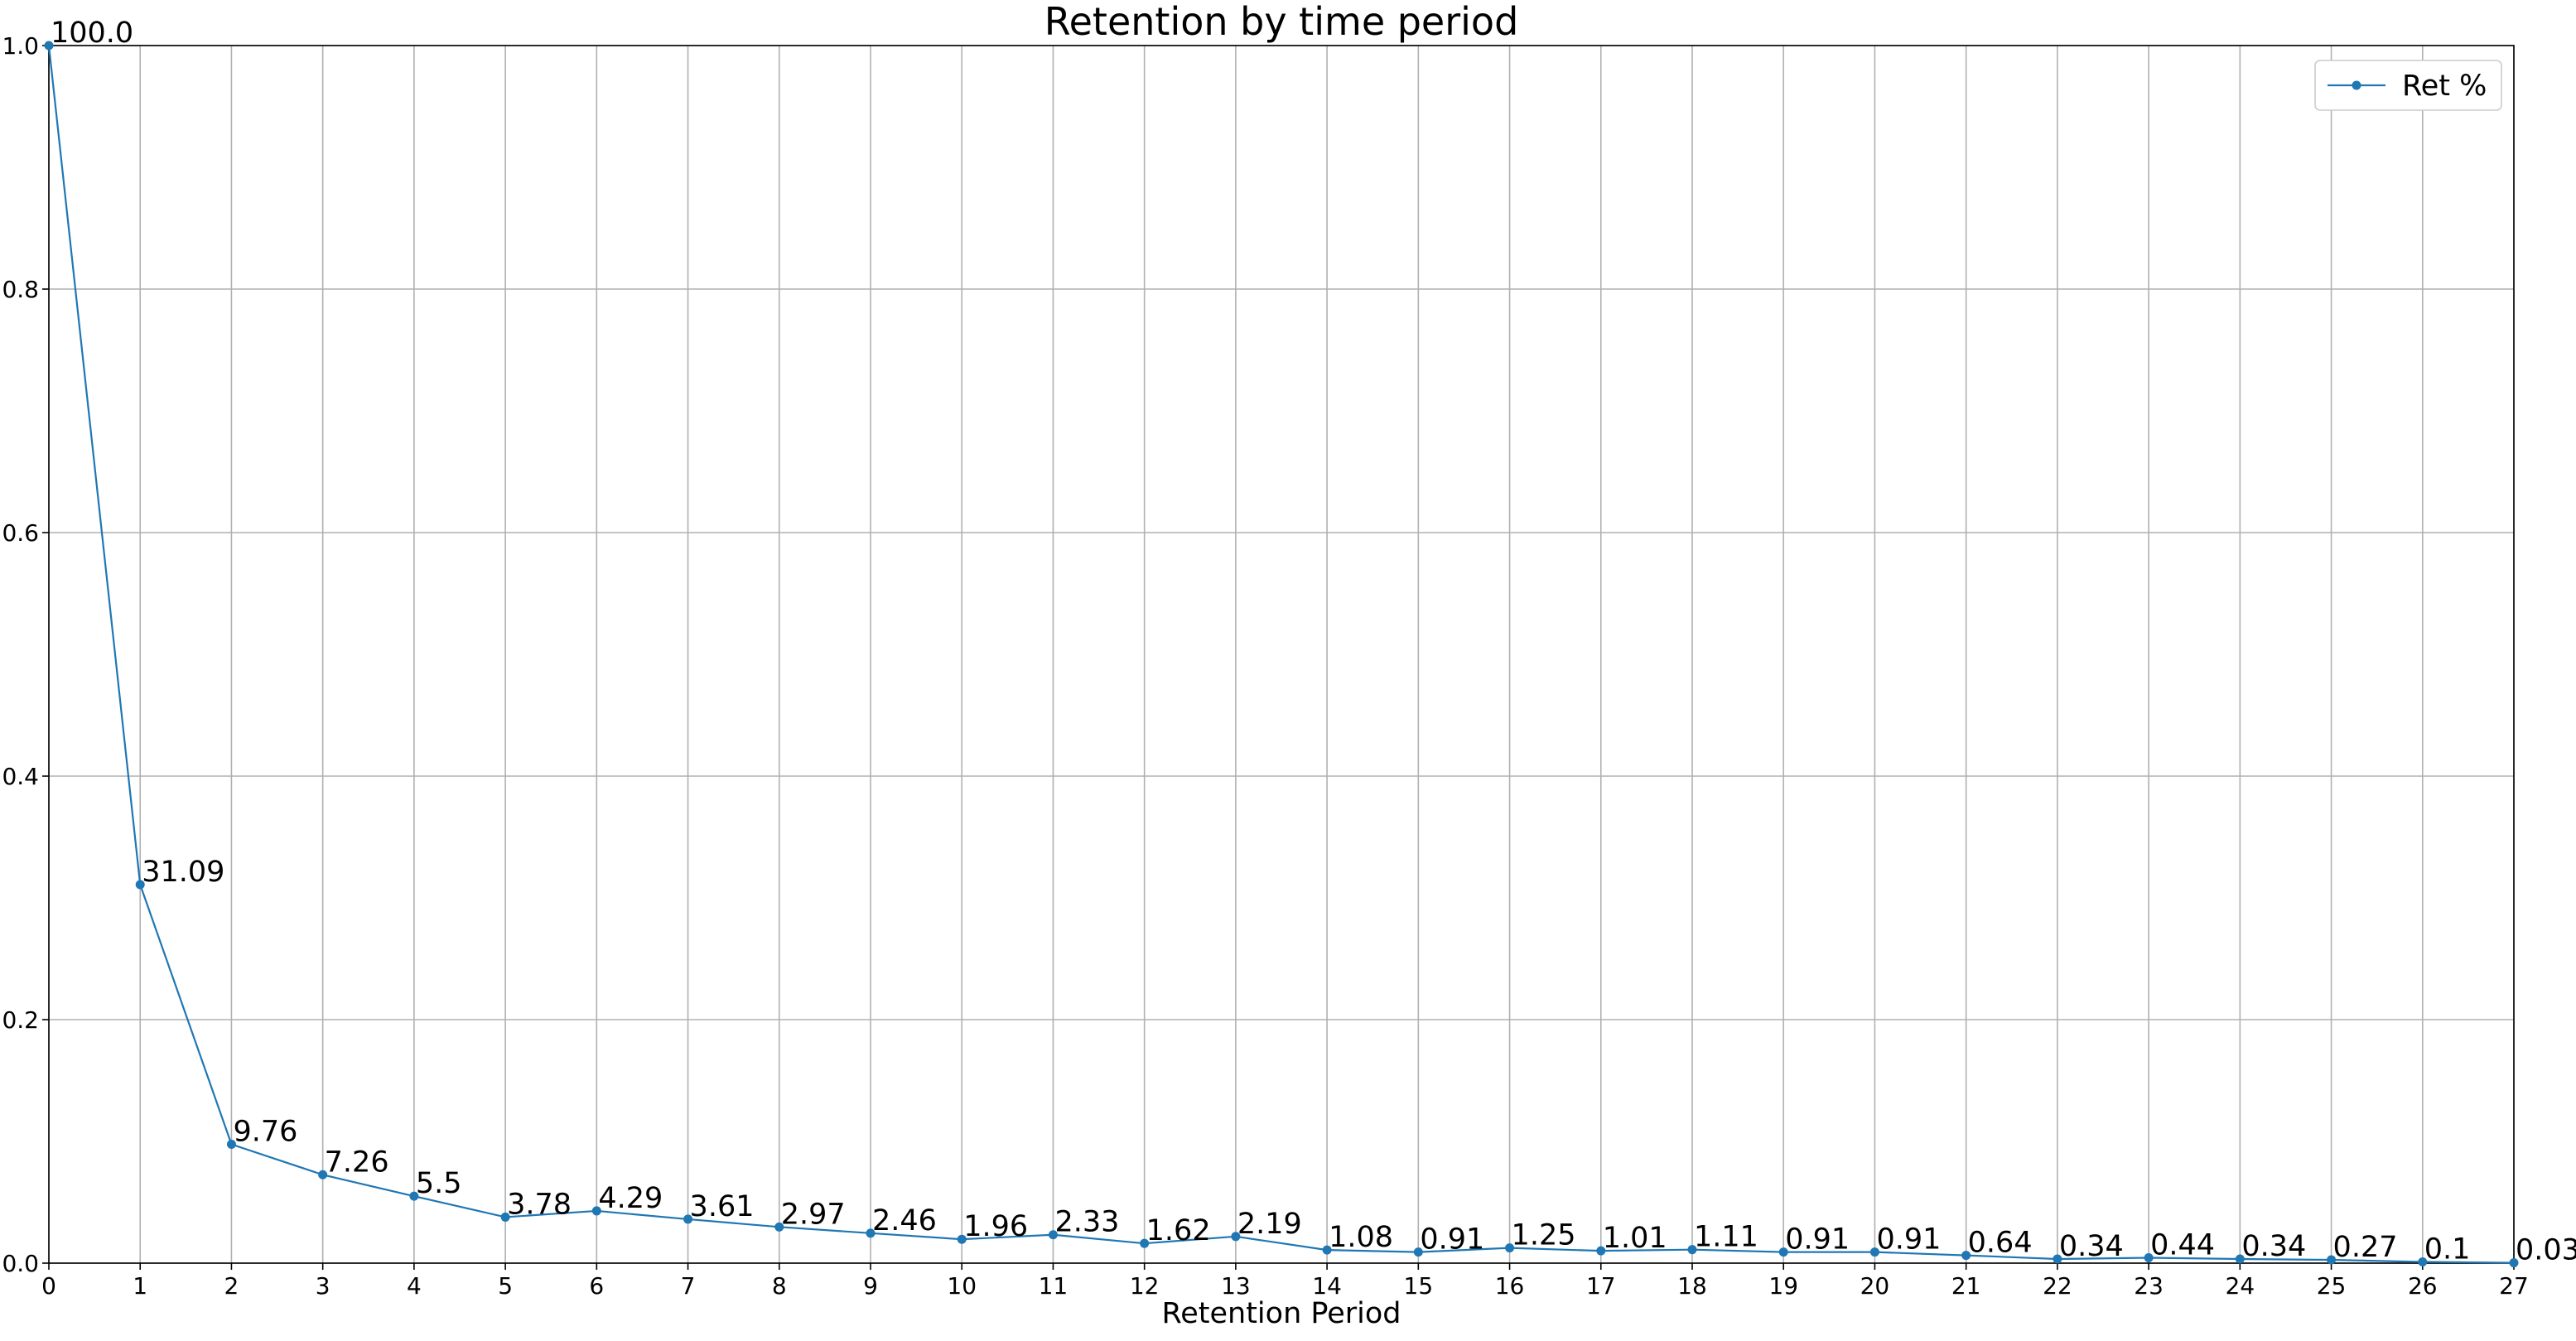 The image size is (2576, 1341). What do you see at coordinates (813, 1214) in the screenshot?
I see `data-label: 2.97` at bounding box center [813, 1214].